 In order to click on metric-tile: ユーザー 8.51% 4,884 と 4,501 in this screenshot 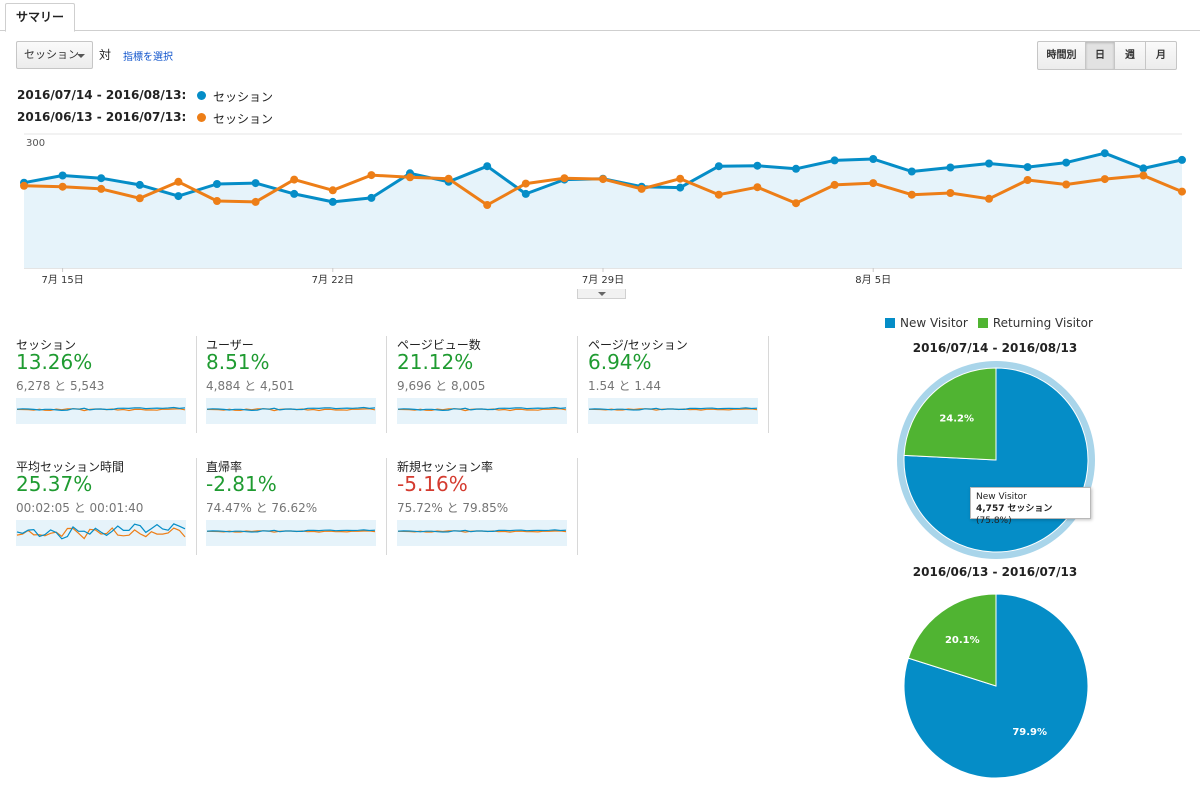, I will do `click(296, 384)`.